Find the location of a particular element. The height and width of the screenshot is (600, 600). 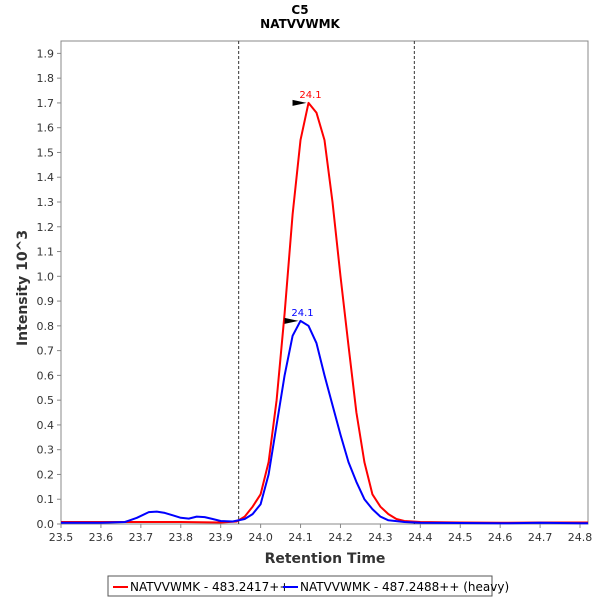

y-tick-label: 1.9 is located at coordinates (46, 53).